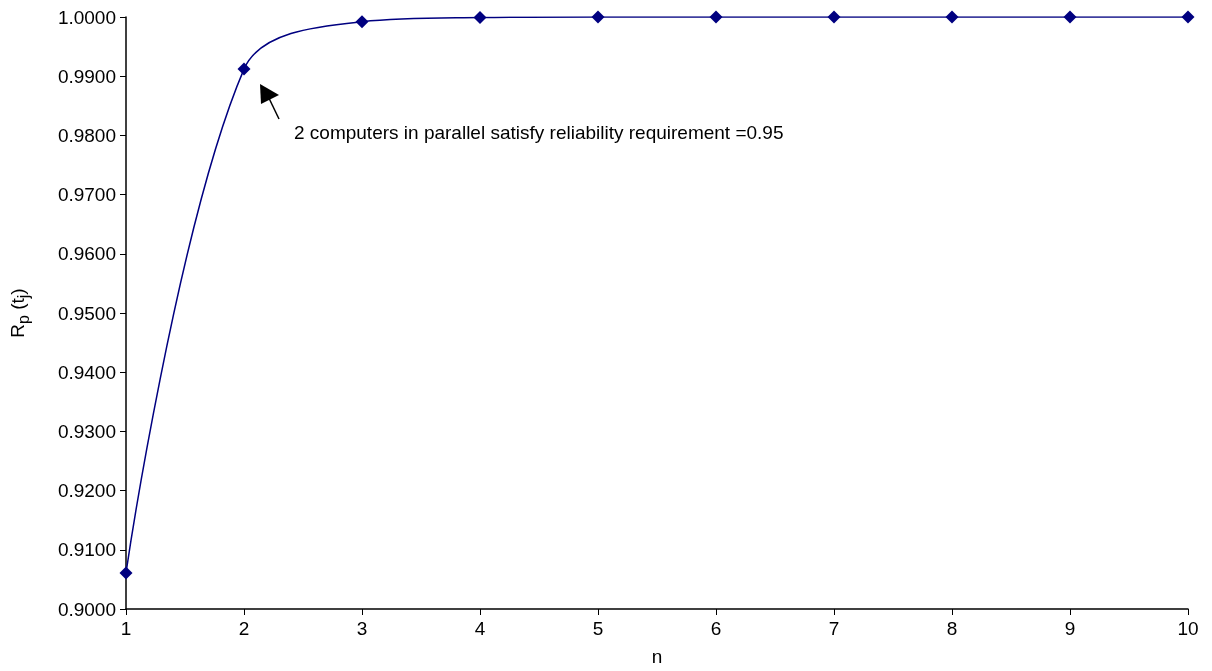 Image resolution: width=1212 pixels, height=671 pixels. Describe the element at coordinates (86, 76) in the screenshot. I see `y-tick-label: 0.9900` at that location.